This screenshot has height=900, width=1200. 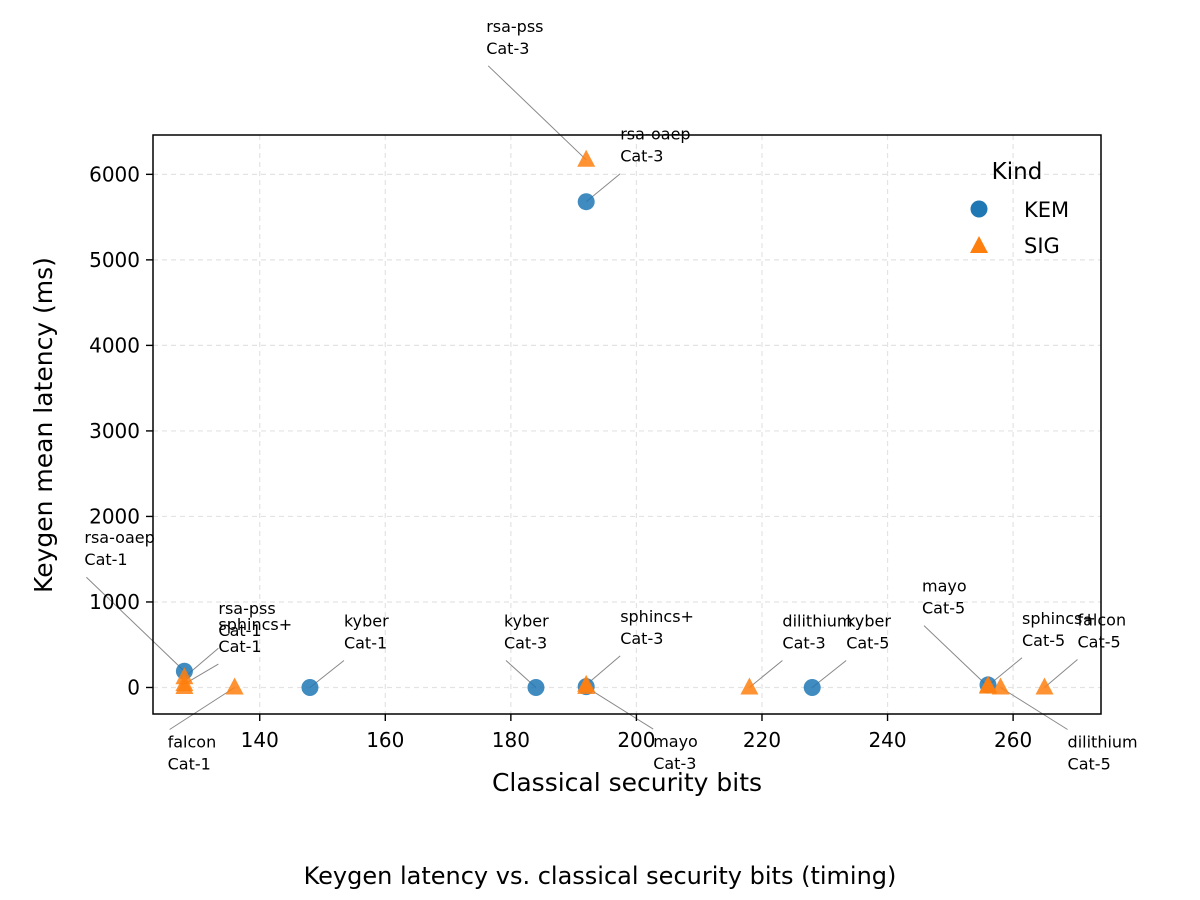 What do you see at coordinates (887, 740) in the screenshot?
I see `x-tick-label: 240` at bounding box center [887, 740].